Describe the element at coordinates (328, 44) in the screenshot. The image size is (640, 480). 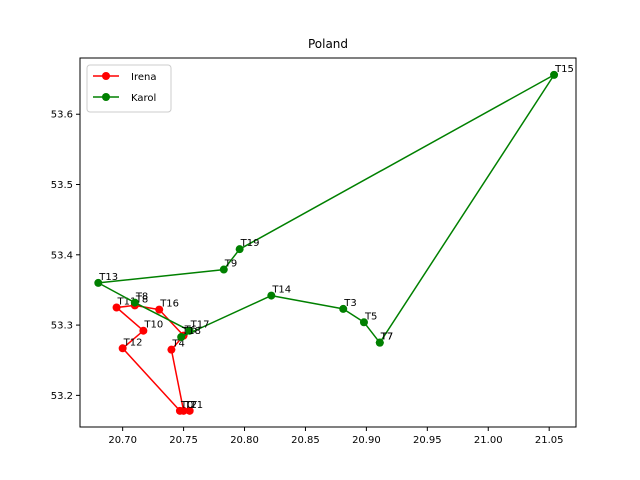
I see `chart-title: Poland` at that location.